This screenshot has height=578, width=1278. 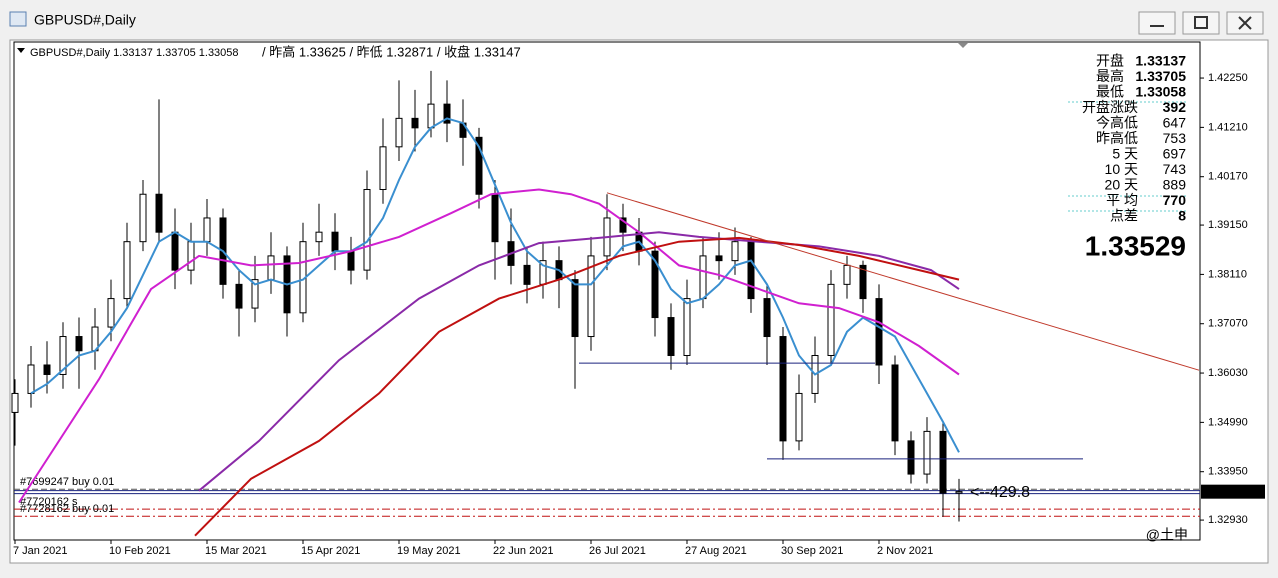 I want to click on watermark: @土申, so click(x=1167, y=535).